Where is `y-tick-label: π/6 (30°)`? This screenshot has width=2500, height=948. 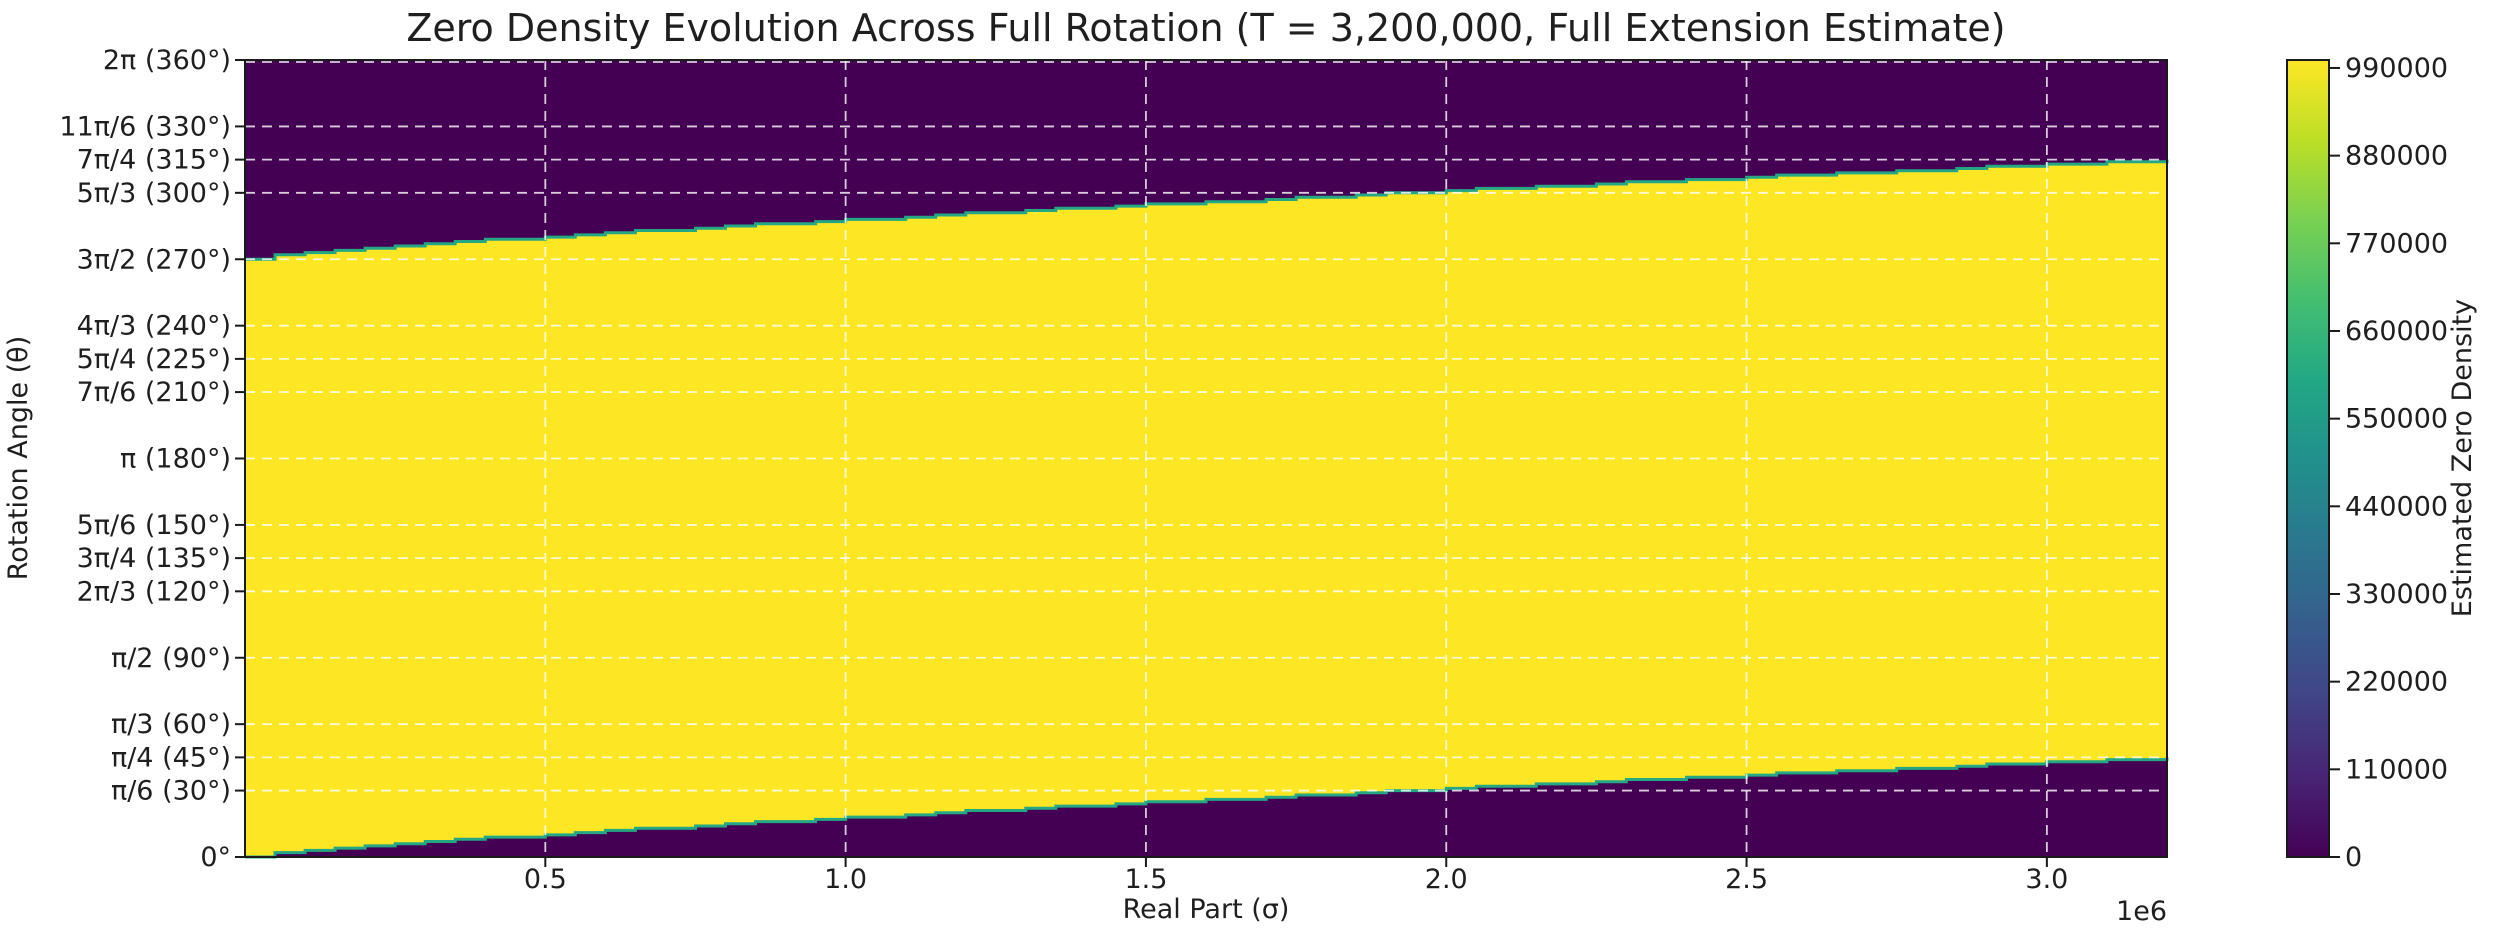
y-tick-label: π/6 (30°) is located at coordinates (171, 791).